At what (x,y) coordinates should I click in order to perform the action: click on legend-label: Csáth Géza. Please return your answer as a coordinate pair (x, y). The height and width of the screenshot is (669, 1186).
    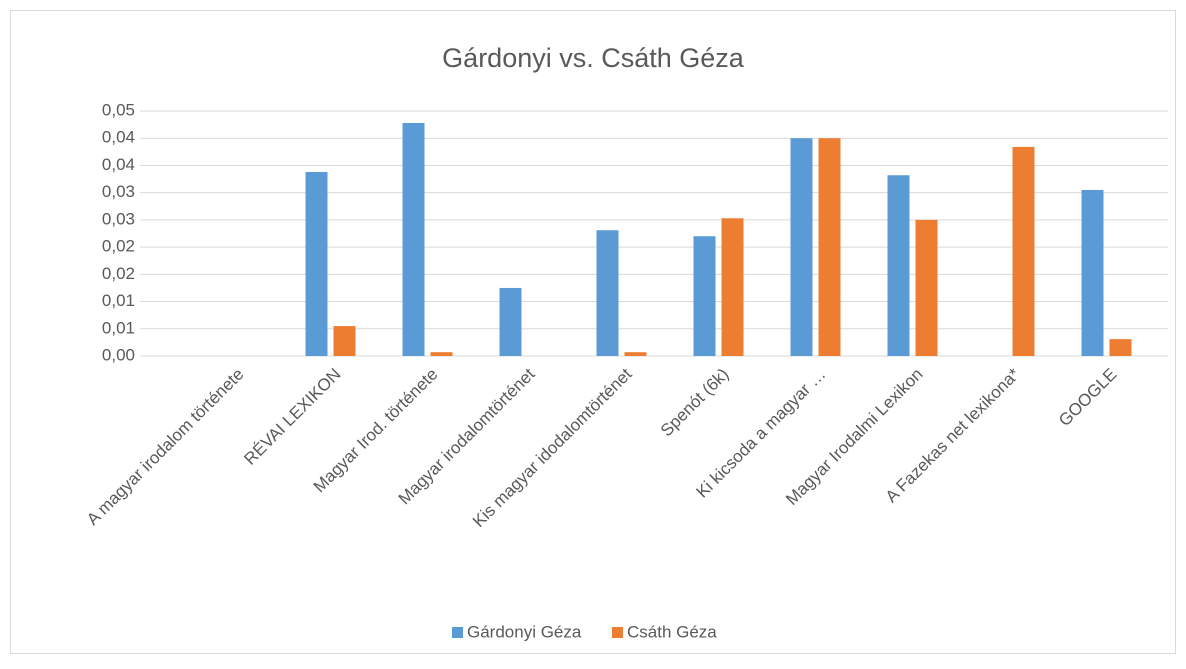
    Looking at the image, I should click on (672, 631).